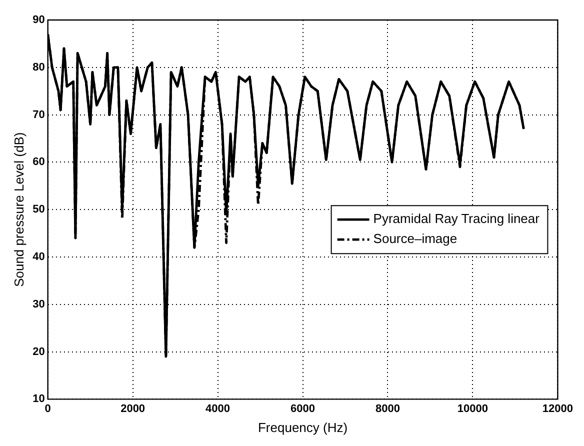 Image resolution: width=584 pixels, height=446 pixels. Describe the element at coordinates (456, 218) in the screenshot. I see `legend-label: Pyramidal Ray Tracing linear` at that location.